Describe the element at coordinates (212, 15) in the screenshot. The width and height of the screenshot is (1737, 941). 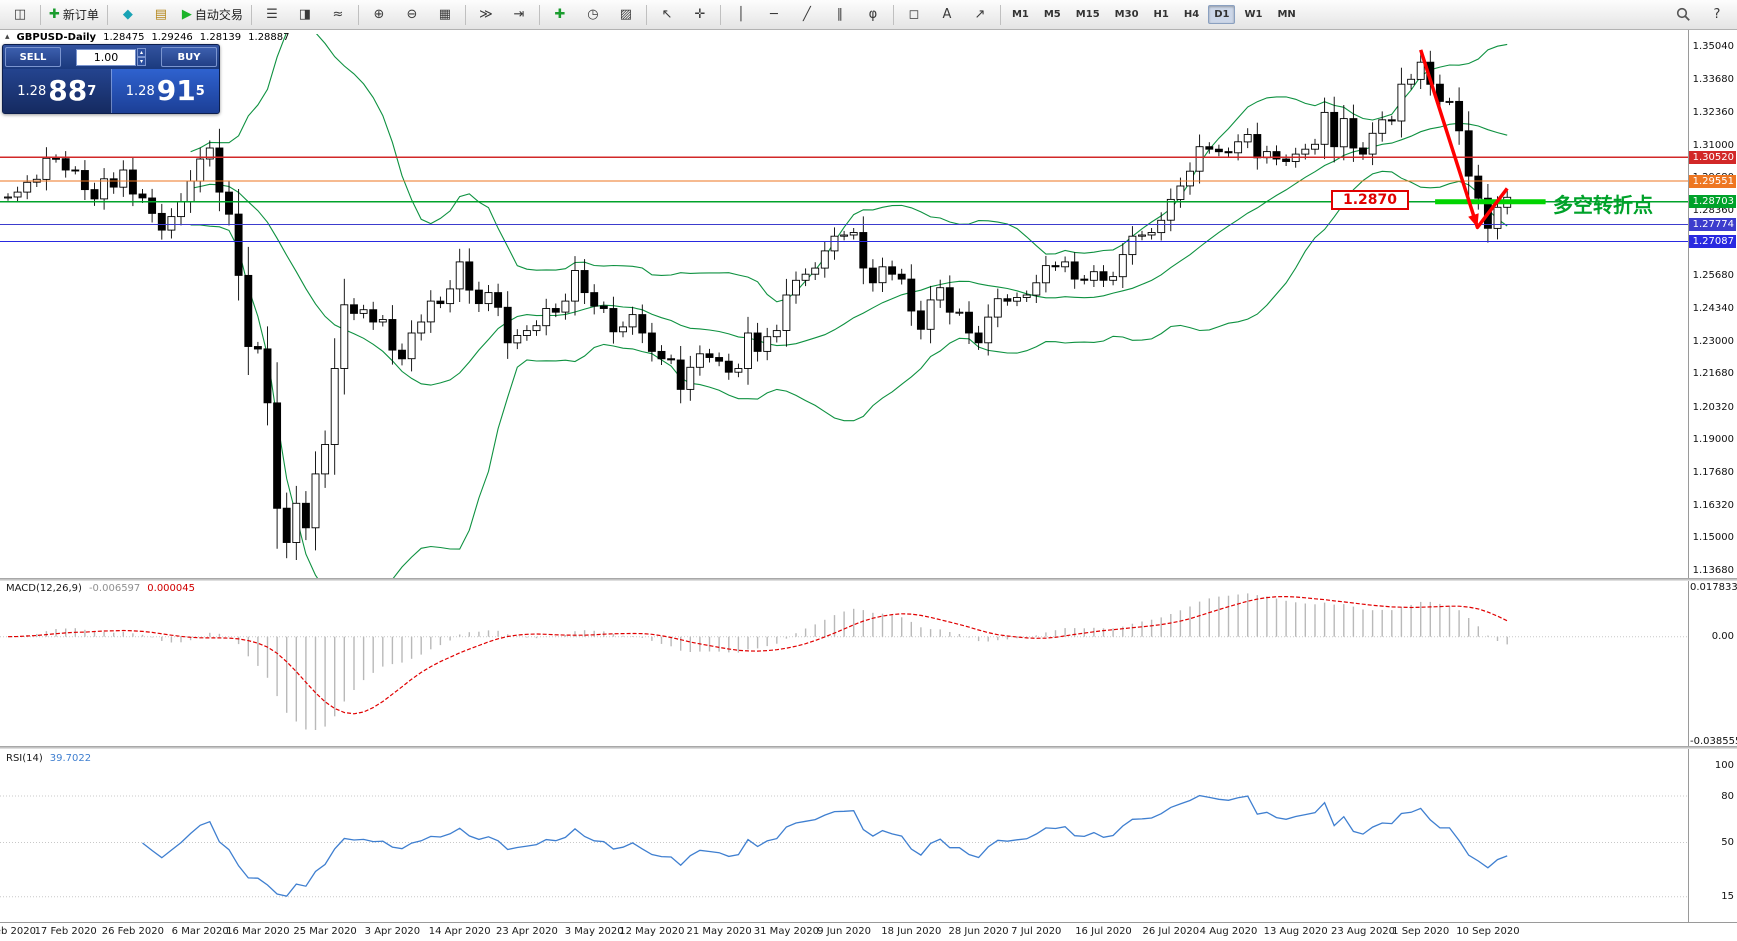
I see `autotrading-button: ▶ 自动交易` at that location.